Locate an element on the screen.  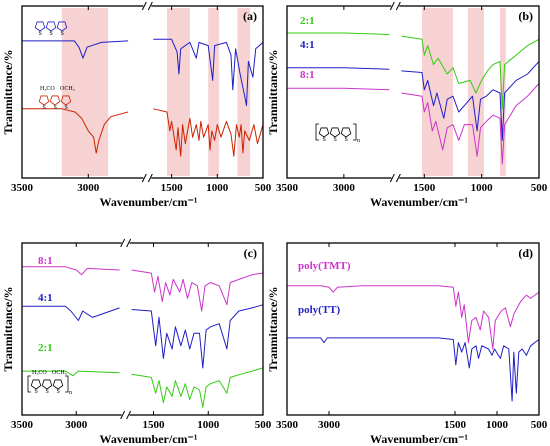
series-label: poly(TMT) is located at coordinates (324, 266).